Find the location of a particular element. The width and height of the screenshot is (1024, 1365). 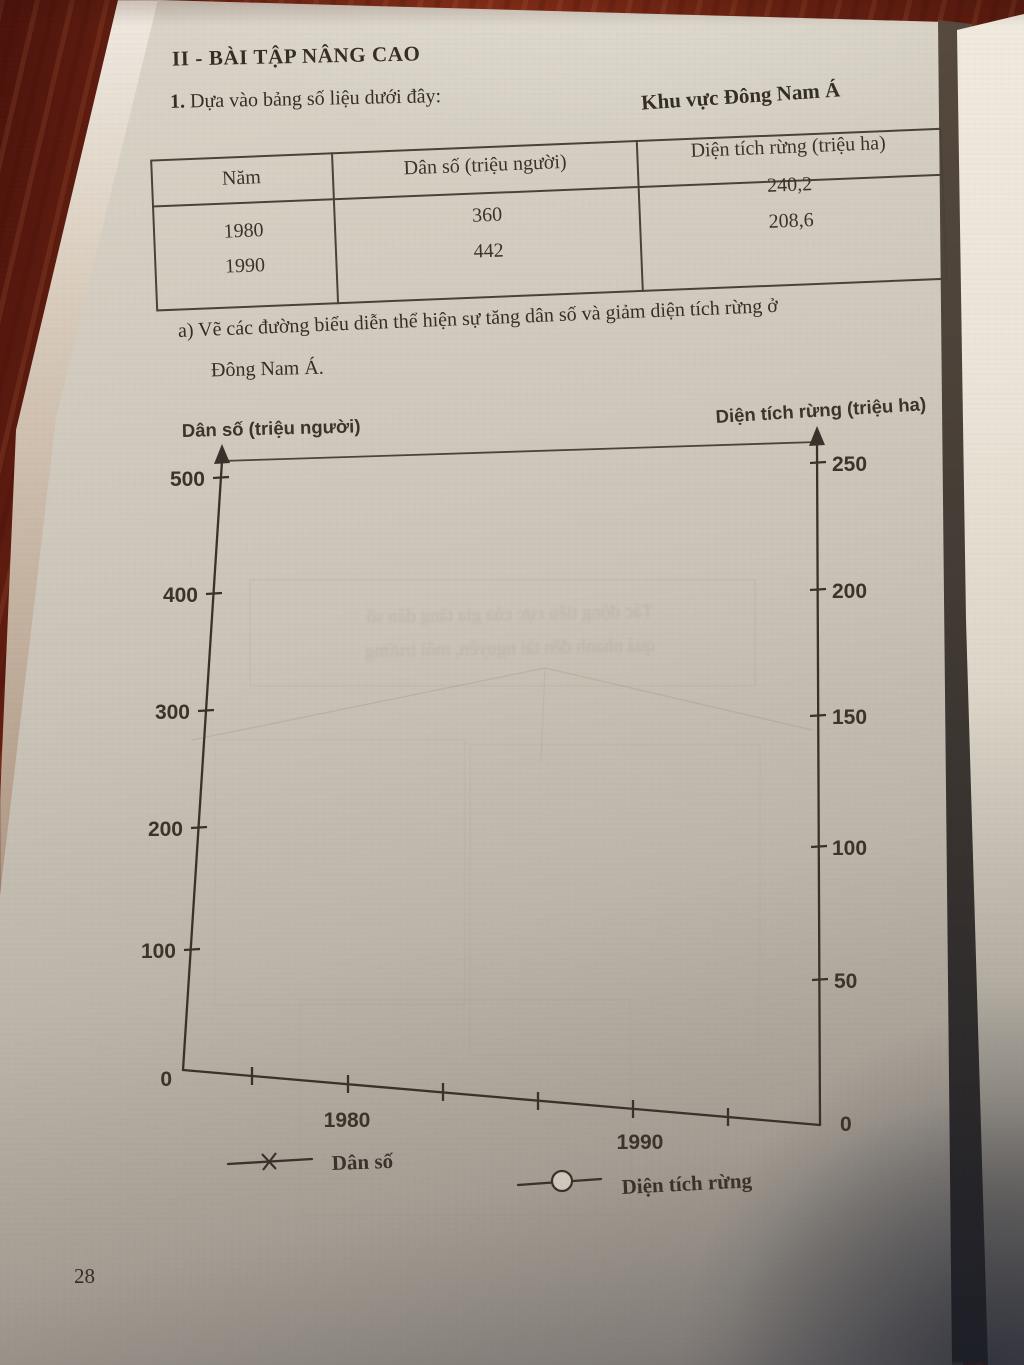

right-tick-label: 50 is located at coordinates (845, 981).